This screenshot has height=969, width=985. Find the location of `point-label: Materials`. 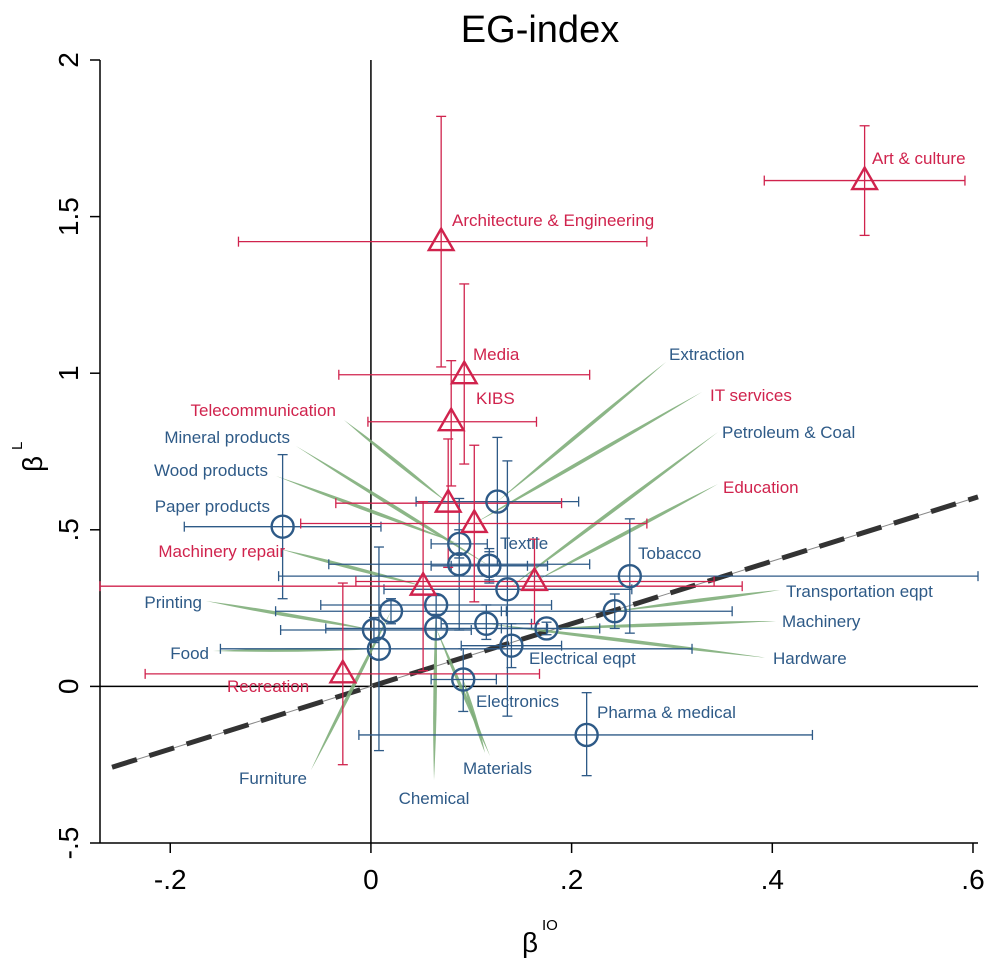

point-label: Materials is located at coordinates (497, 768).